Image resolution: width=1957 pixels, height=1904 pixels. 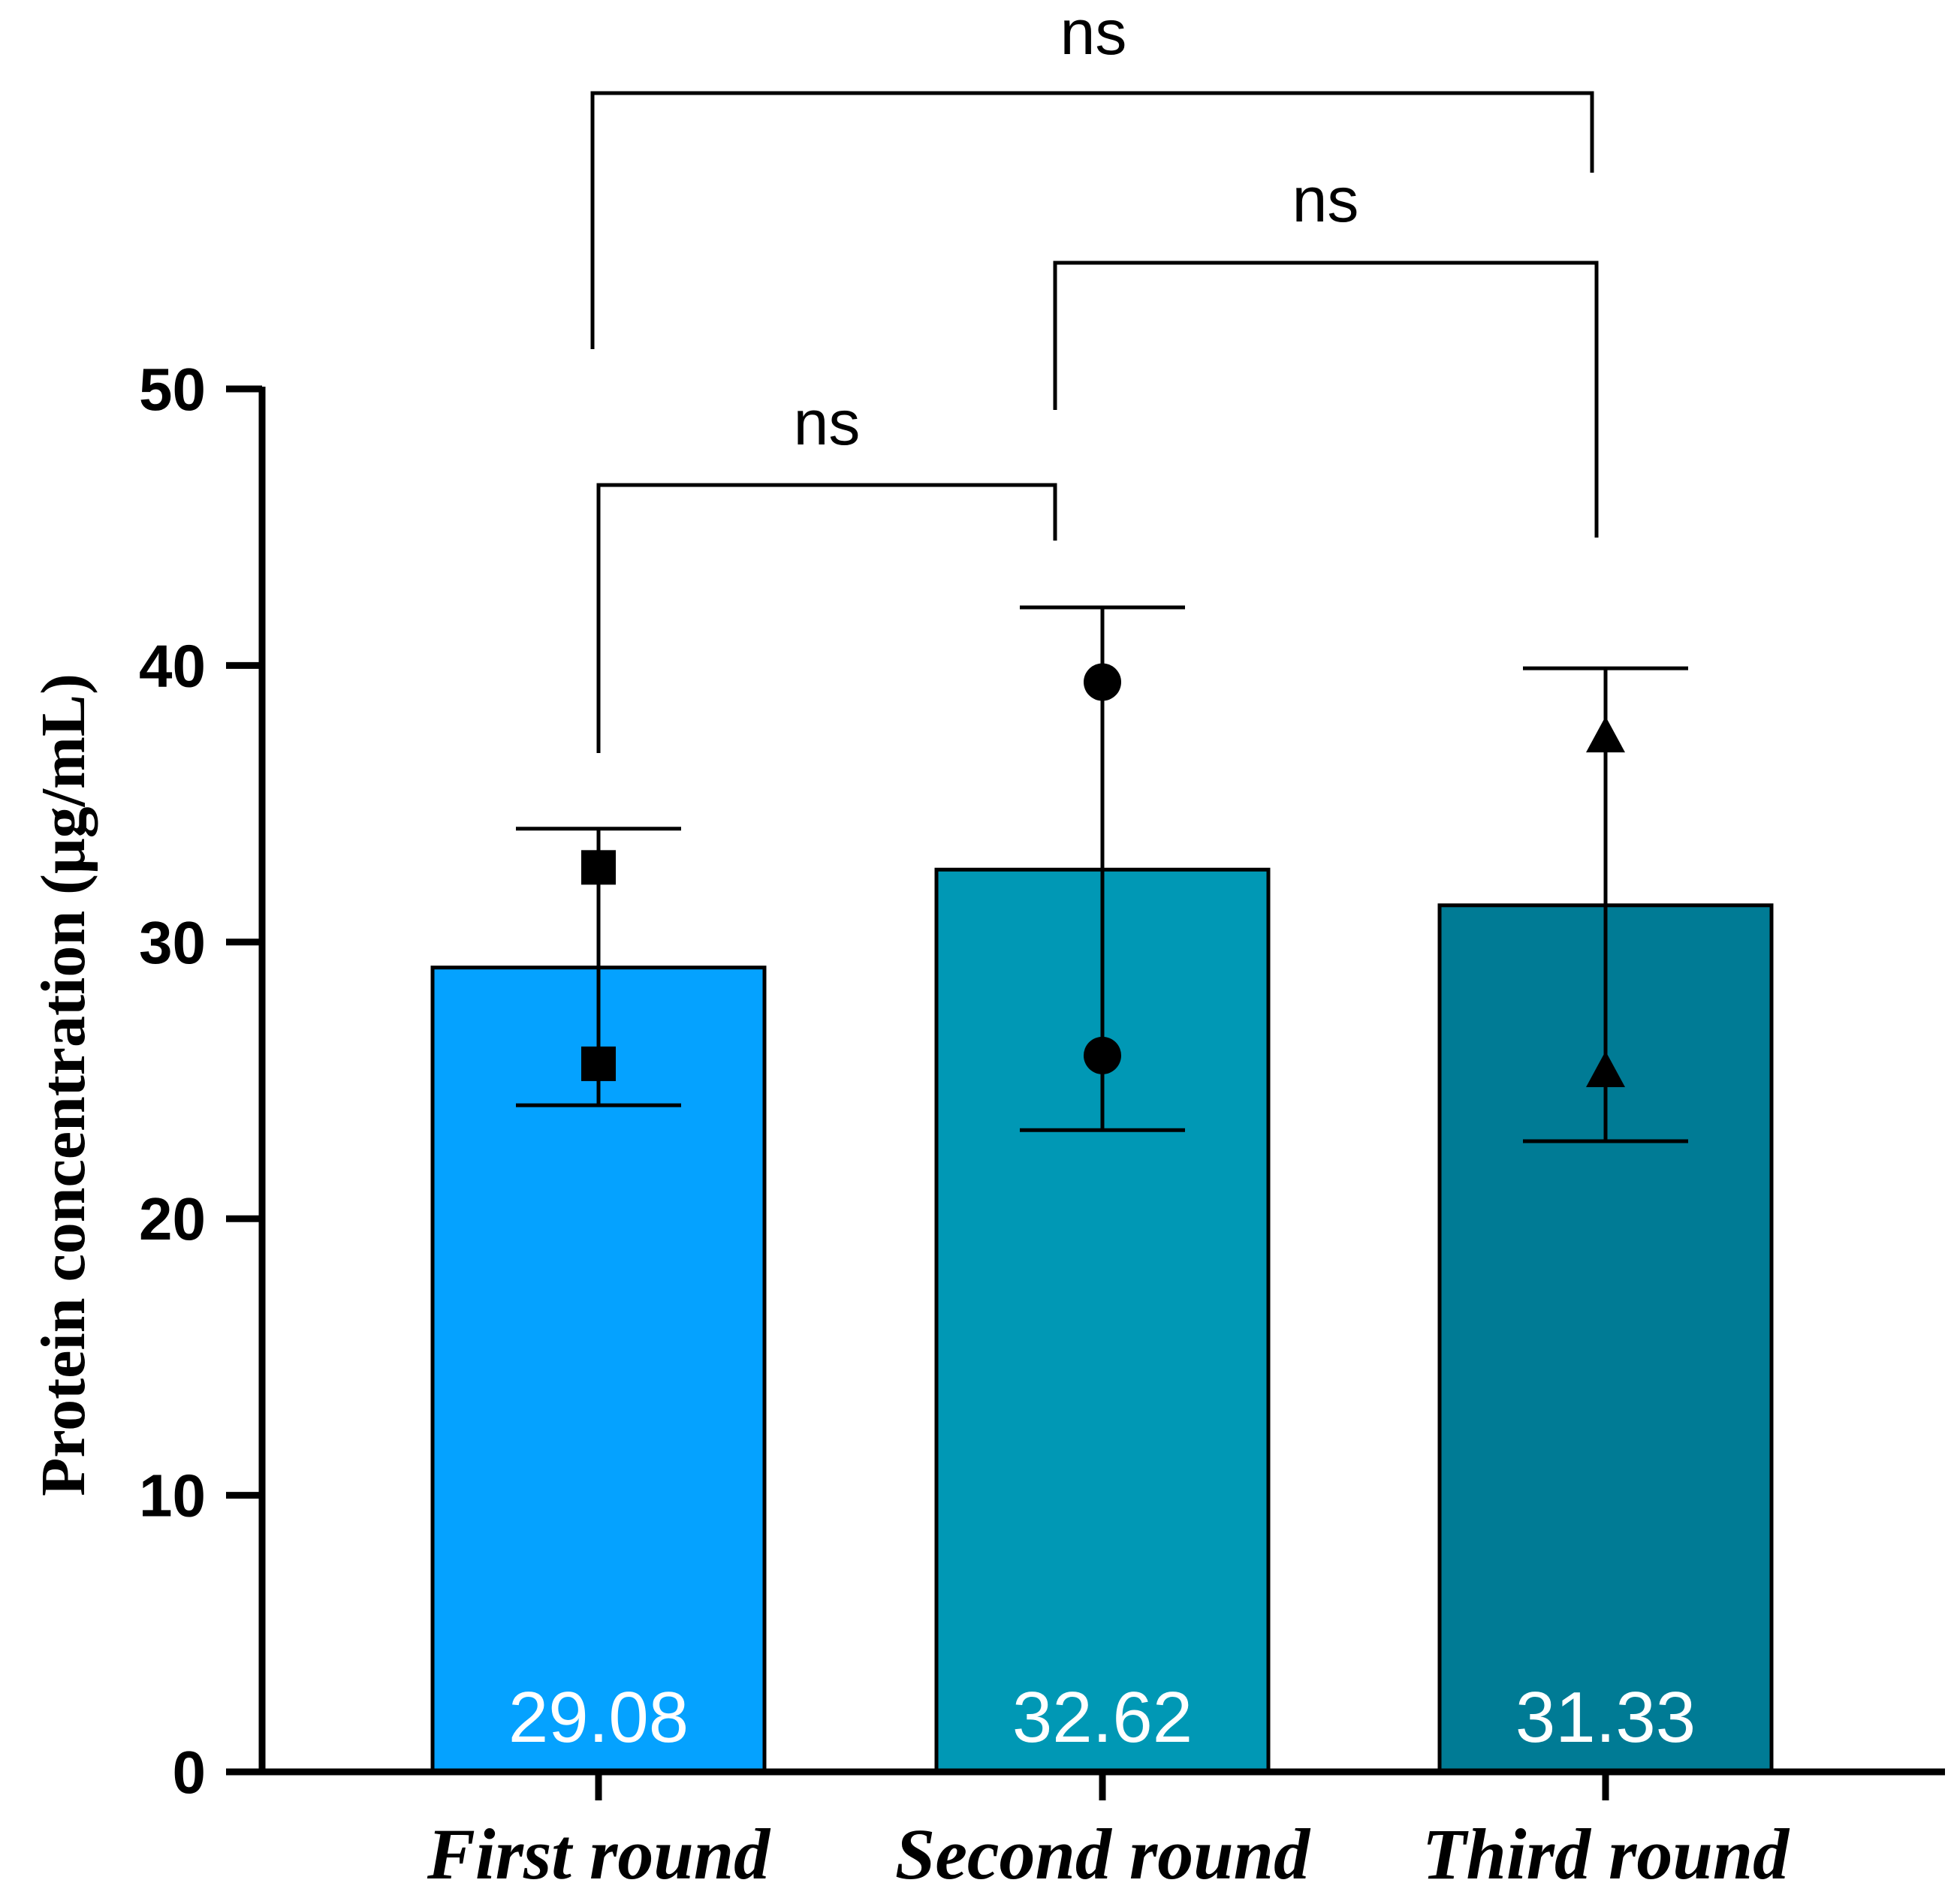 What do you see at coordinates (172, 942) in the screenshot?
I see `y-tick-label-30: 30` at bounding box center [172, 942].